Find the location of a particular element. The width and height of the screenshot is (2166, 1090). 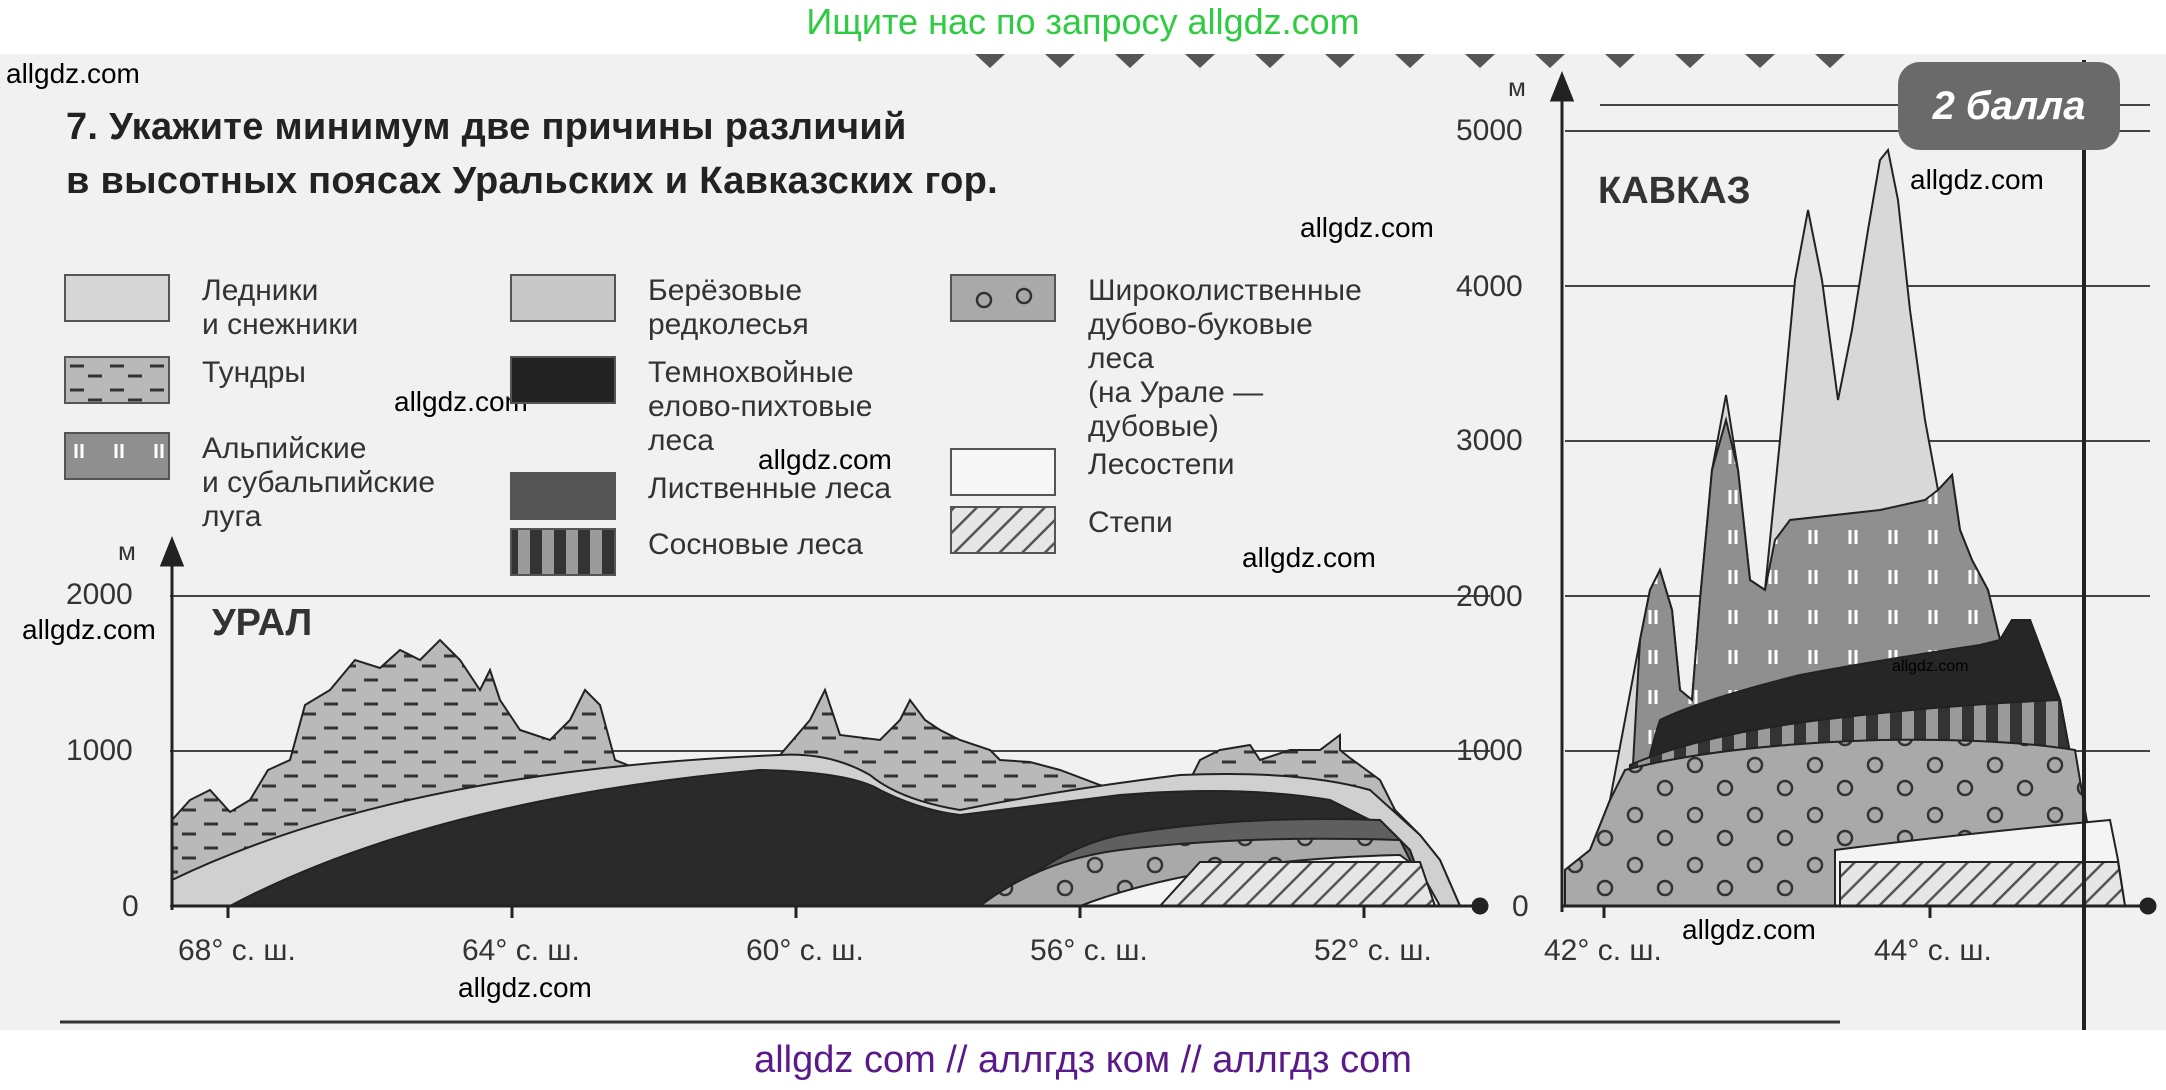

ural-profile is located at coordinates (816, 772).